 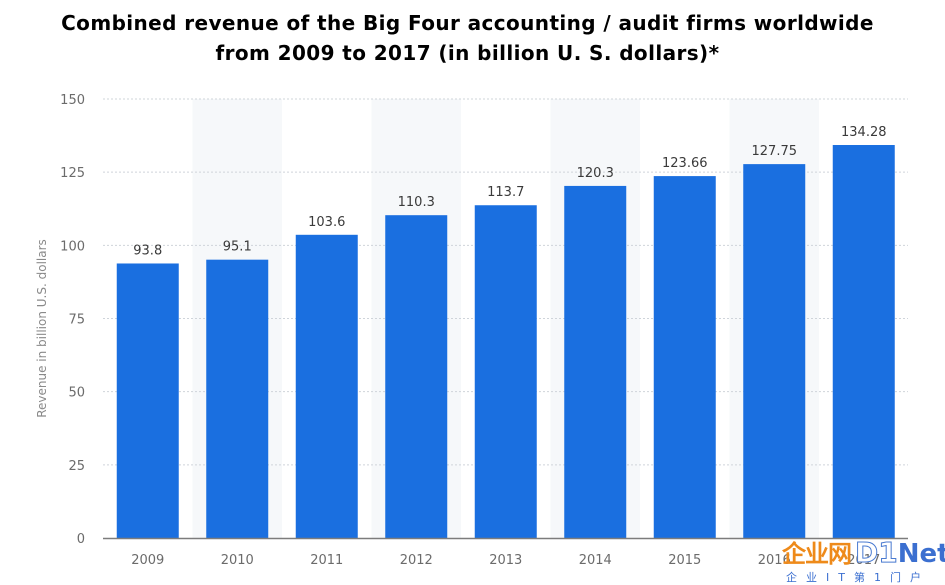 What do you see at coordinates (595, 361) in the screenshot?
I see `bar-2014` at bounding box center [595, 361].